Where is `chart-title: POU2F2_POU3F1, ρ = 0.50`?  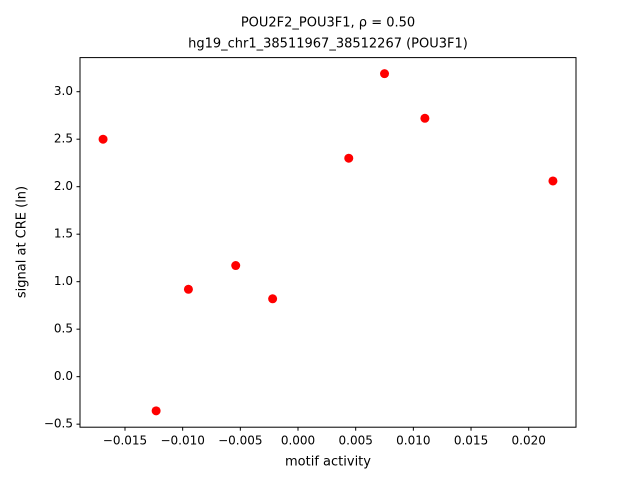 chart-title: POU2F2_POU3F1, ρ = 0.50 is located at coordinates (328, 23).